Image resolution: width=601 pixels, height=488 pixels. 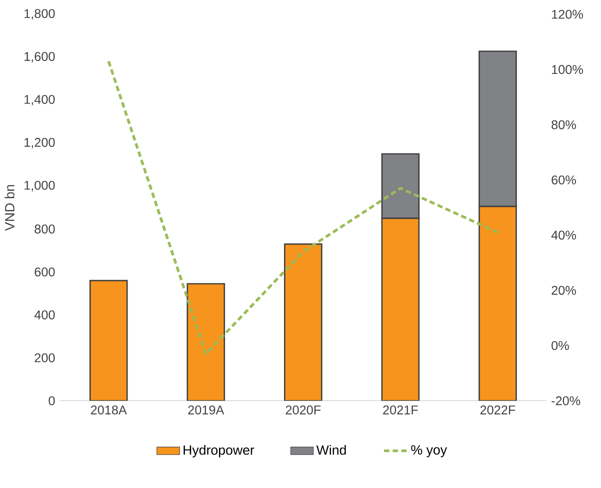 I want to click on y-tick-label: 1,000, so click(x=39, y=186).